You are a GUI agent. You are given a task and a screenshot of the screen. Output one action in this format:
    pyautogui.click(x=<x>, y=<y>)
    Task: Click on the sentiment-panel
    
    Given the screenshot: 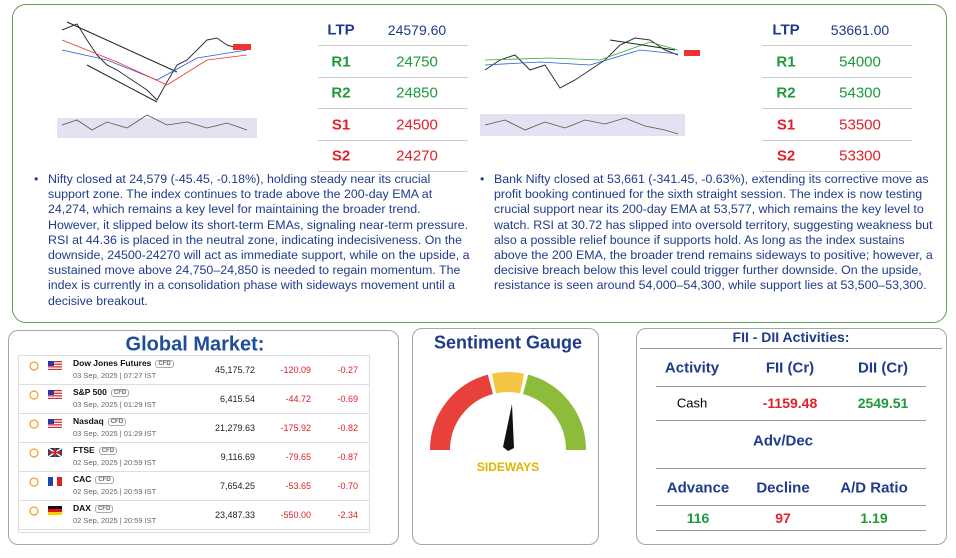 What is the action you would take?
    pyautogui.click(x=505, y=436)
    